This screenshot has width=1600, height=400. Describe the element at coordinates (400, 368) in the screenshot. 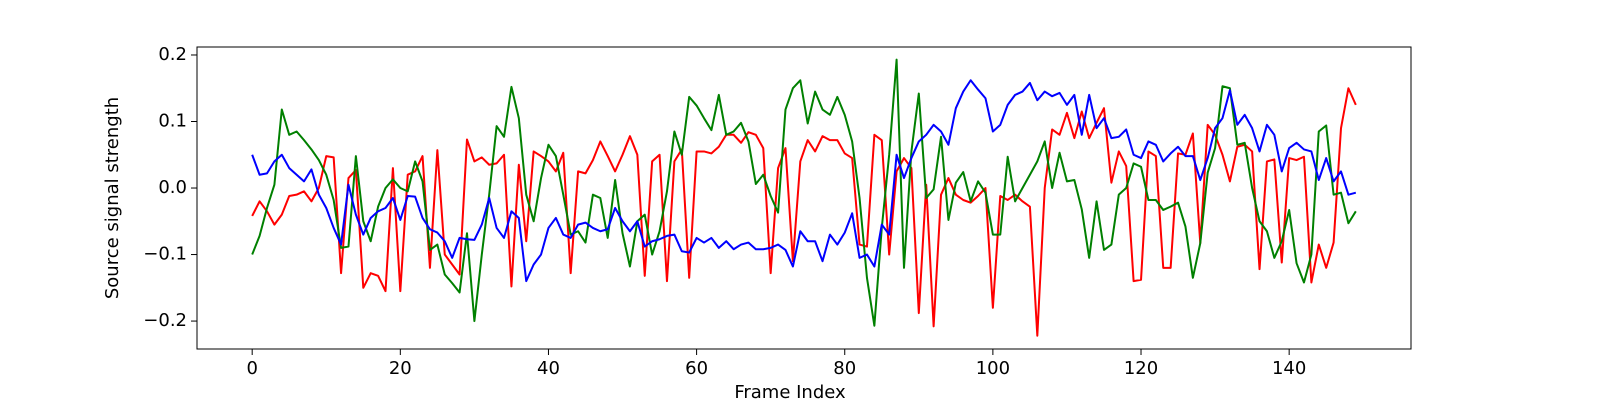

I see `x-tick-label: 20` at that location.